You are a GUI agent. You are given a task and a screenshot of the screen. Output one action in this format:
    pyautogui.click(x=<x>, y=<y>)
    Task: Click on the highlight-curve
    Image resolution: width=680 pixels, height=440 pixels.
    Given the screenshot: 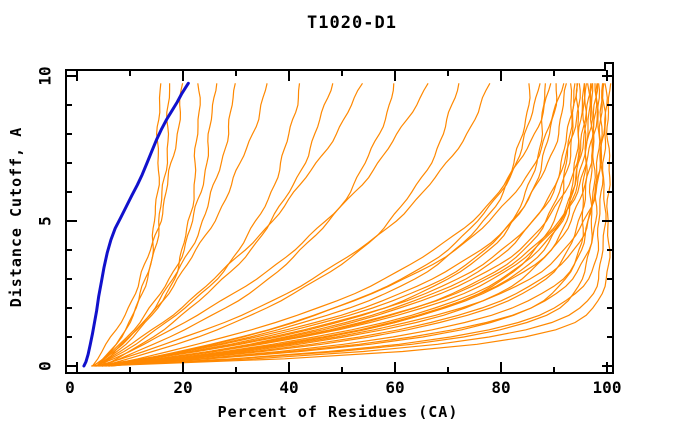 What is the action you would take?
    pyautogui.click(x=136, y=224)
    